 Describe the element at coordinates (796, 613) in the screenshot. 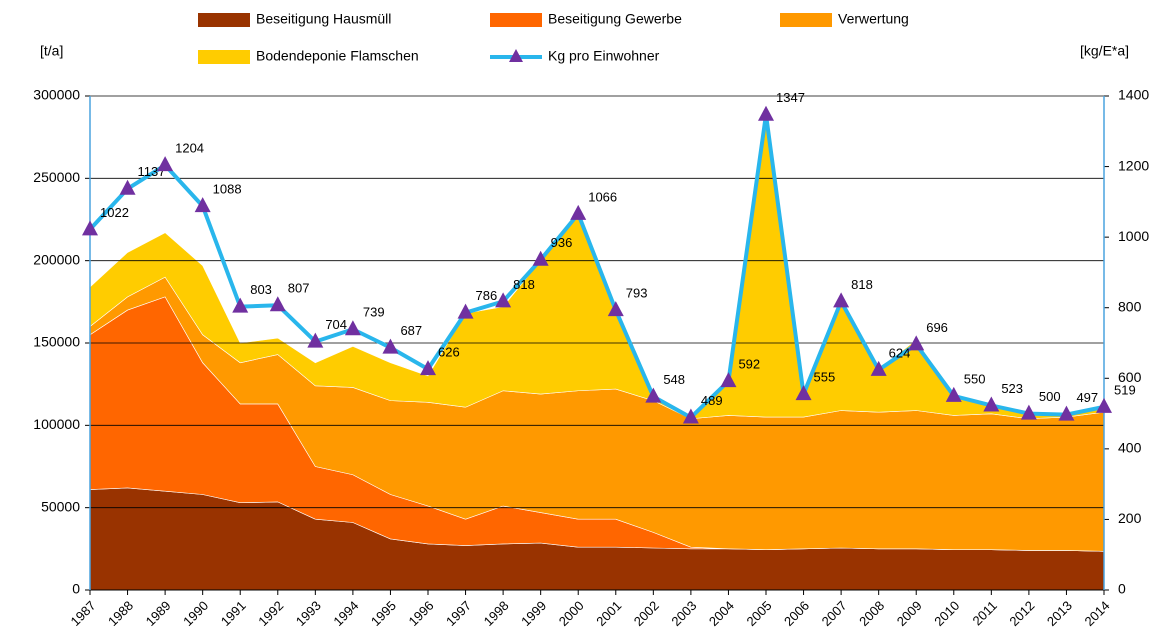

I see `x-tick-label: 2006` at that location.